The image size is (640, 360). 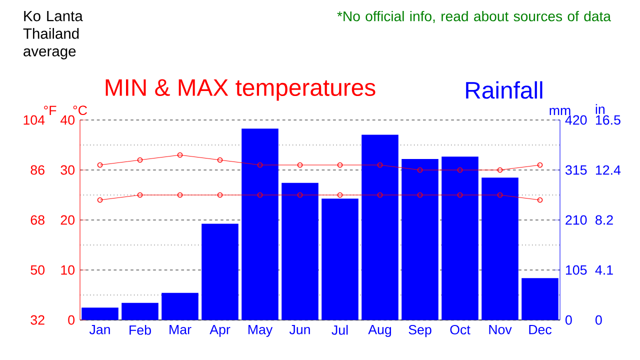 What do you see at coordinates (241, 90) in the screenshot?
I see `text: MIN & MAX temperatures` at bounding box center [241, 90].